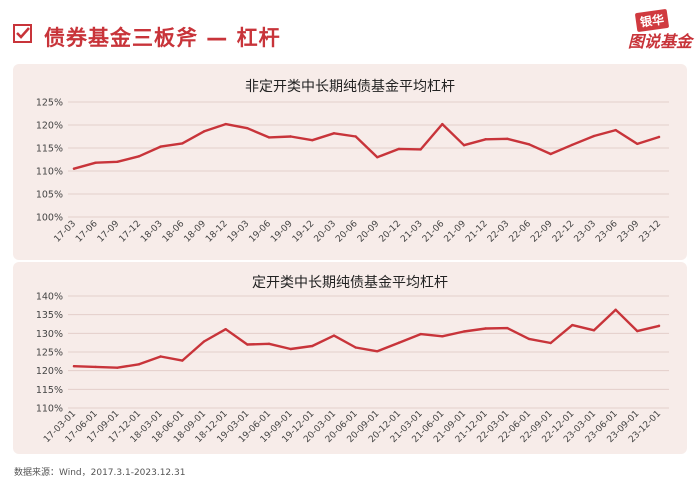 The width and height of the screenshot is (700, 486). Describe the element at coordinates (521, 232) in the screenshot. I see `x-tick-label: 22-06` at that location.